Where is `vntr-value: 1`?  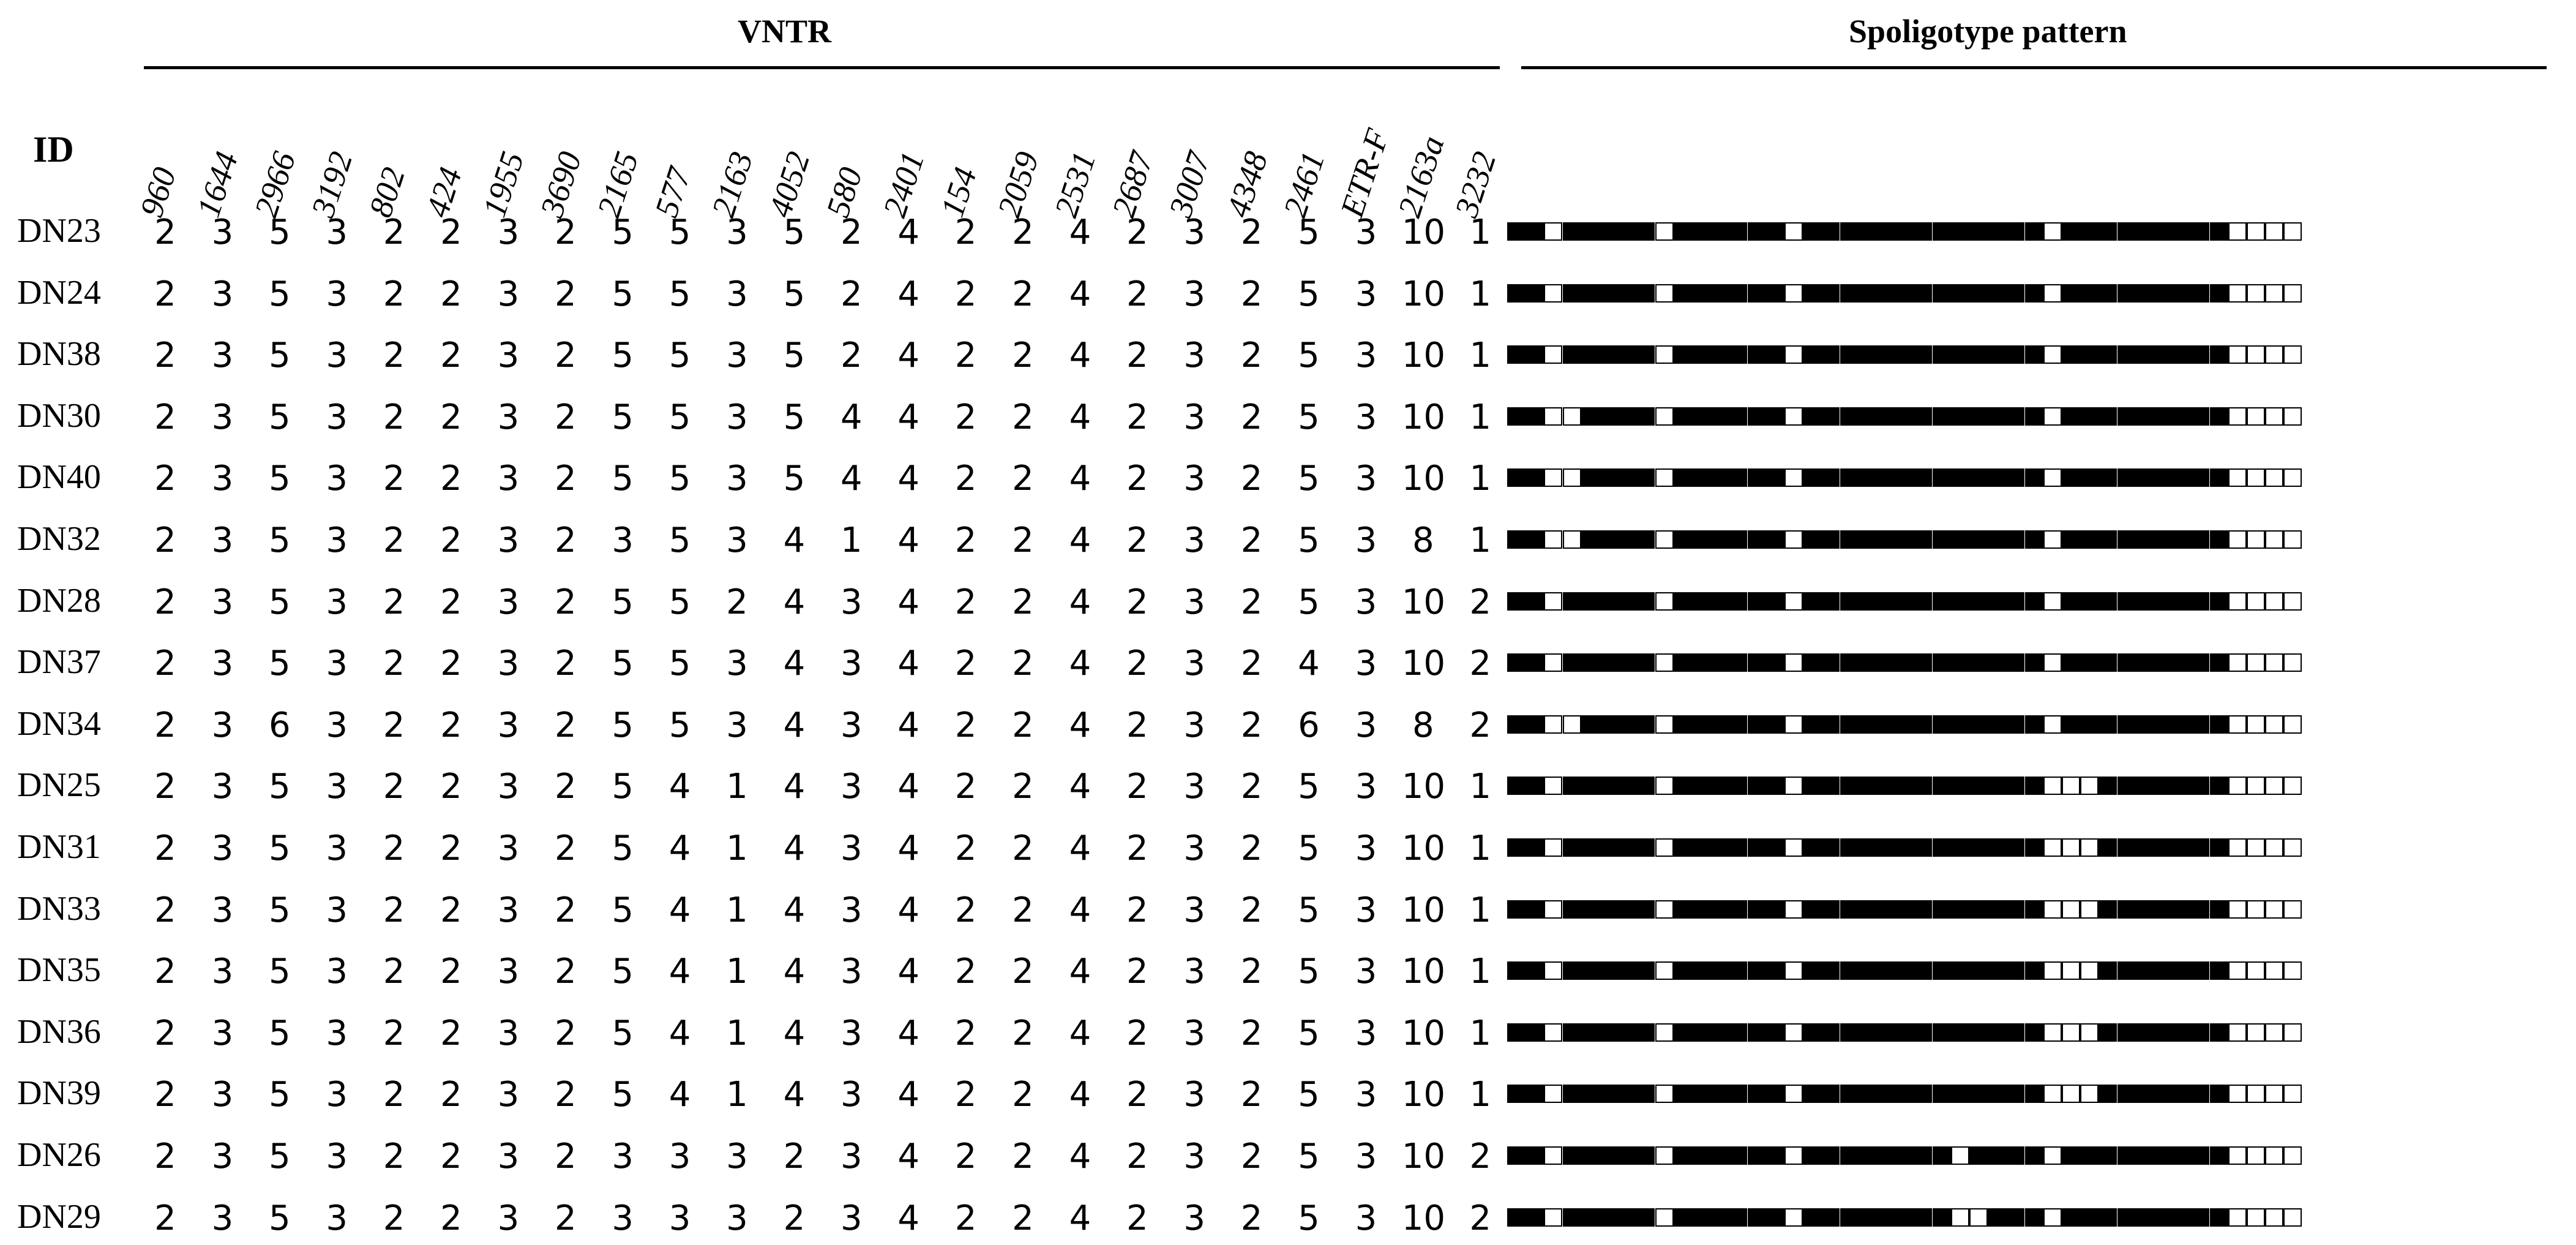
vntr-value: 1 is located at coordinates (1480, 848).